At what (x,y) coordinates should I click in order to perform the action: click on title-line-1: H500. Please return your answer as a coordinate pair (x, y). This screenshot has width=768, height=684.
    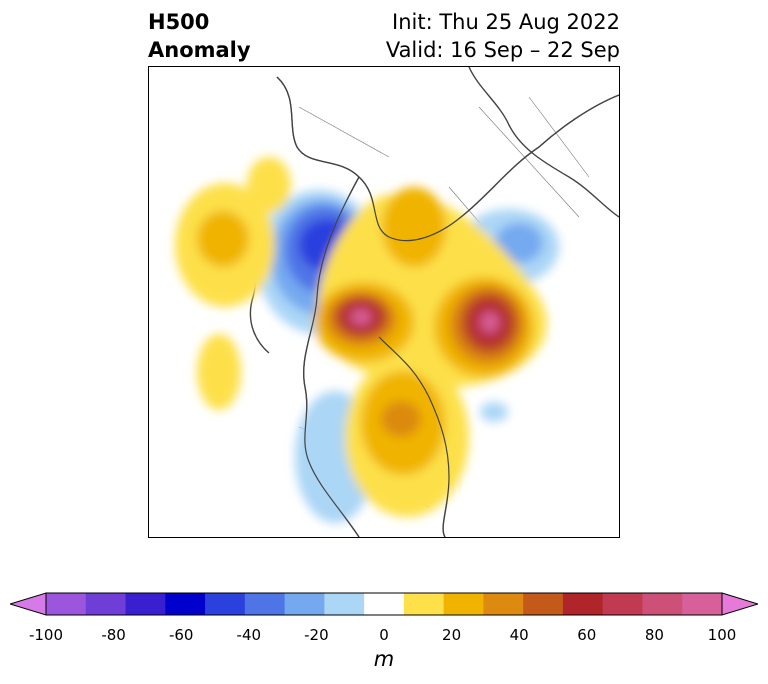
    Looking at the image, I should click on (179, 22).